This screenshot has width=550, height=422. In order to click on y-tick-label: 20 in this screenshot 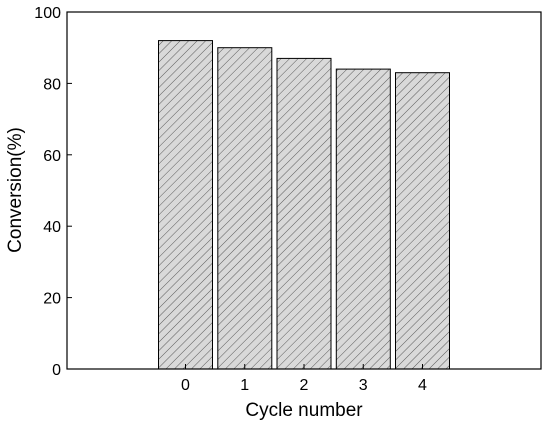, I will do `click(52, 299)`.